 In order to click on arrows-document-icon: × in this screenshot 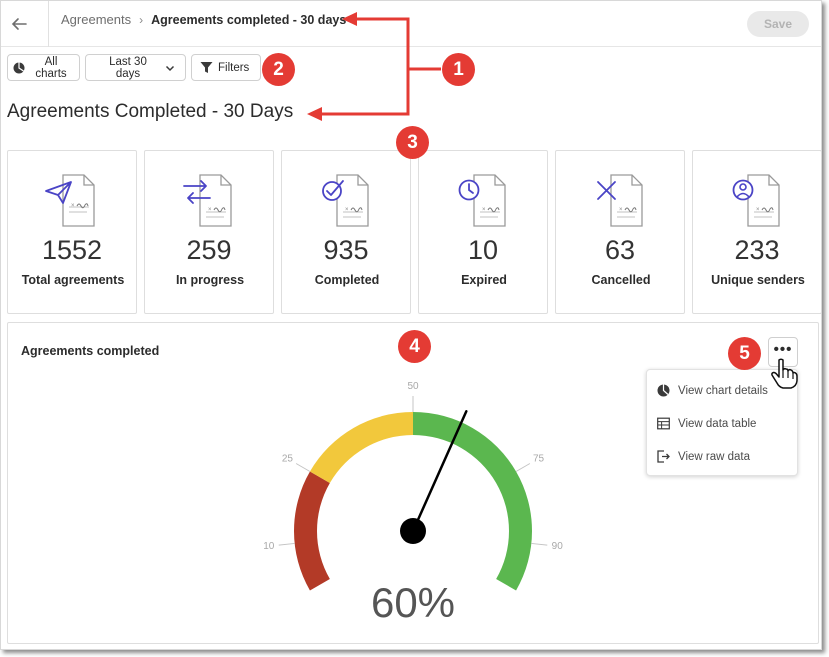, I will do `click(207, 200)`.